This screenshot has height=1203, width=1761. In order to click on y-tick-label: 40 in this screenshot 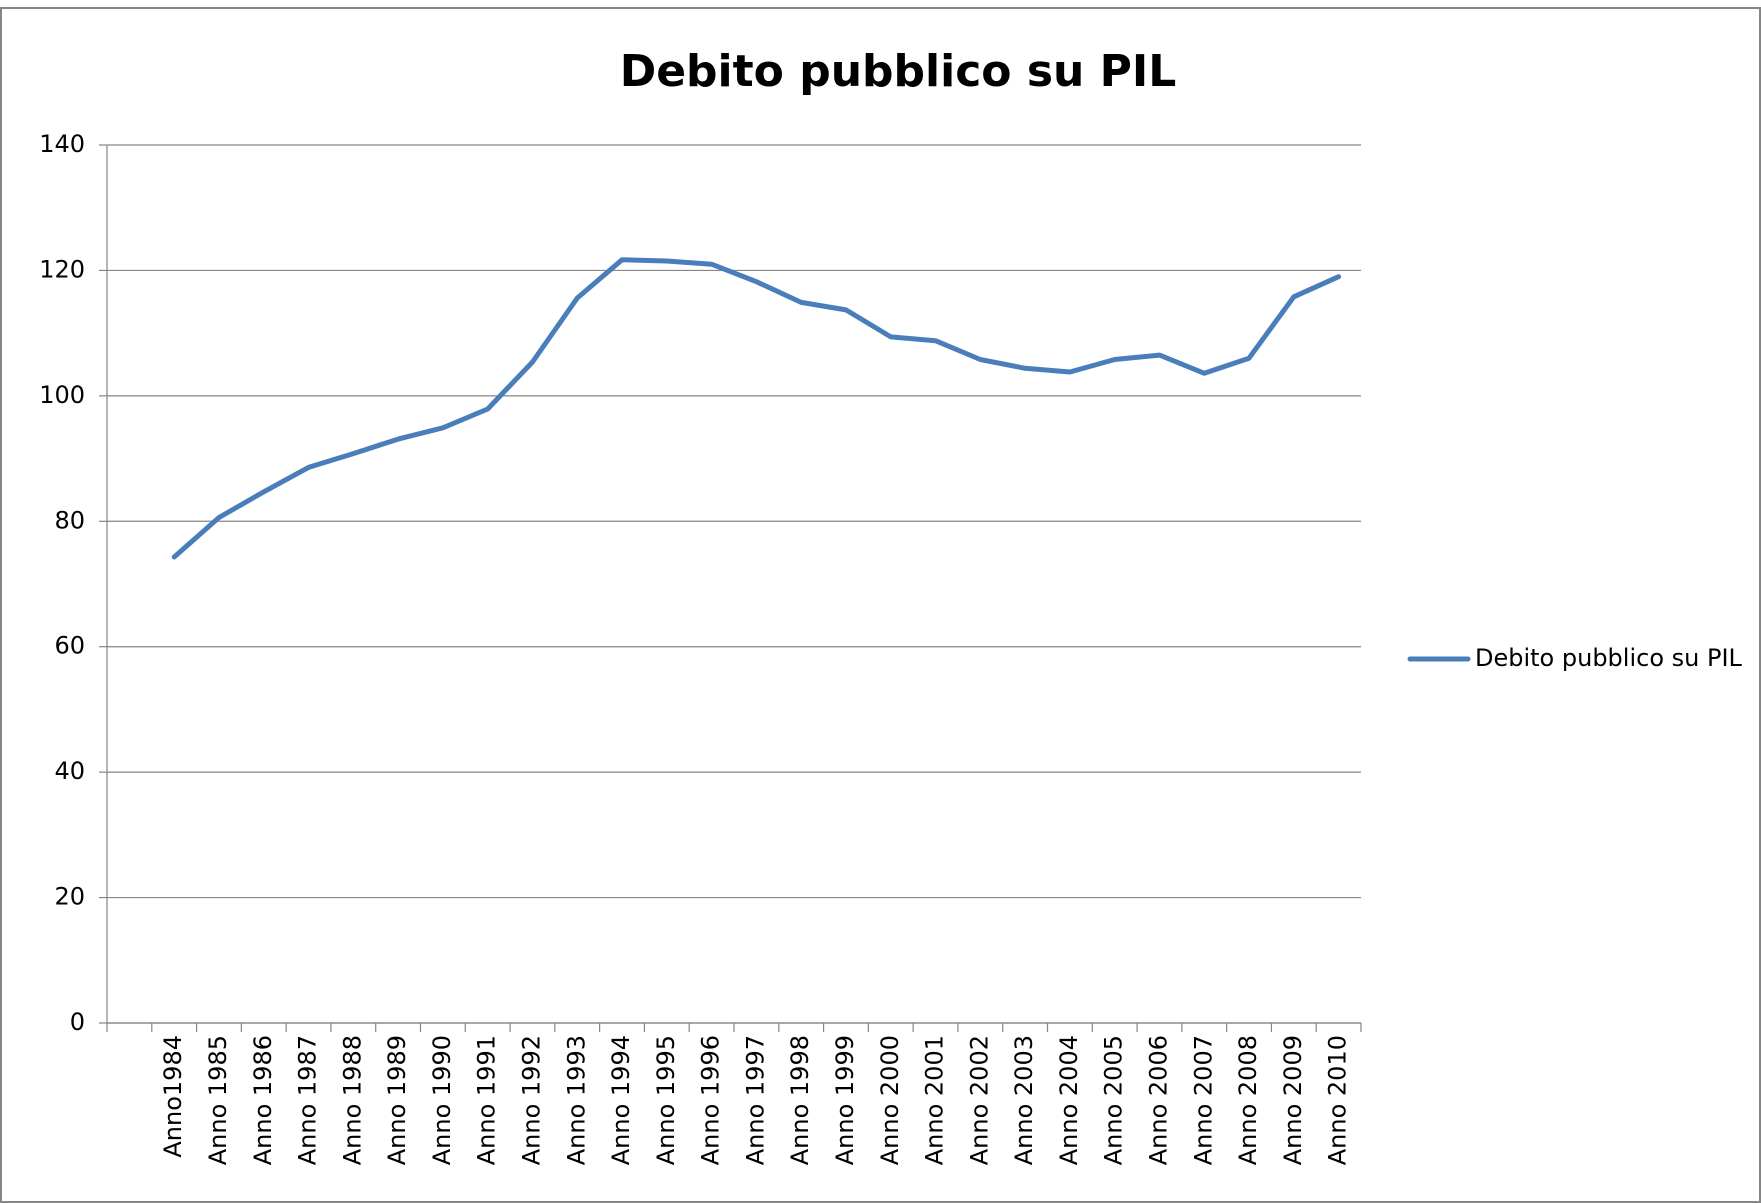, I will do `click(69, 771)`.